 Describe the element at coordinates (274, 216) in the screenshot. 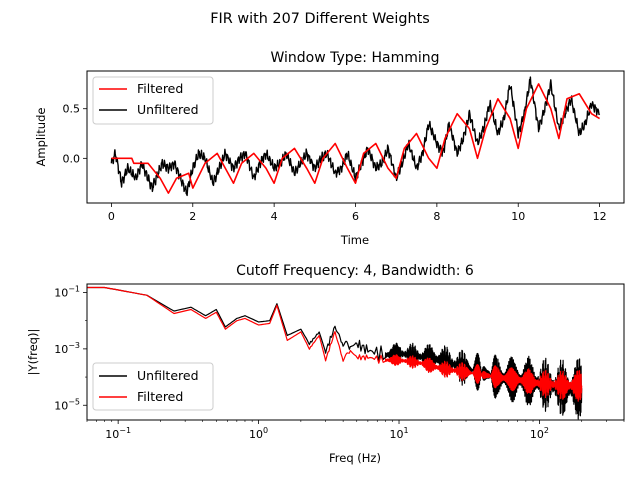

I see `time-xtick-label: 4` at that location.